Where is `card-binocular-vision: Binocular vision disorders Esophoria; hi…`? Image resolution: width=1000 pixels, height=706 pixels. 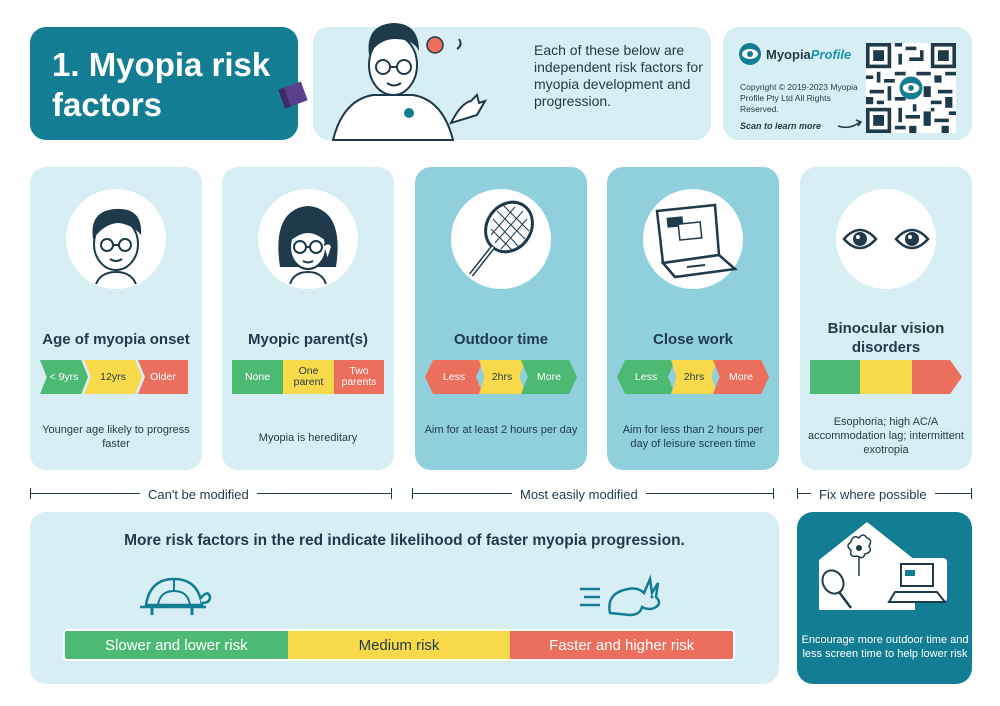
card-binocular-vision: Binocular vision disorders Esophoria; hi… is located at coordinates (886, 318).